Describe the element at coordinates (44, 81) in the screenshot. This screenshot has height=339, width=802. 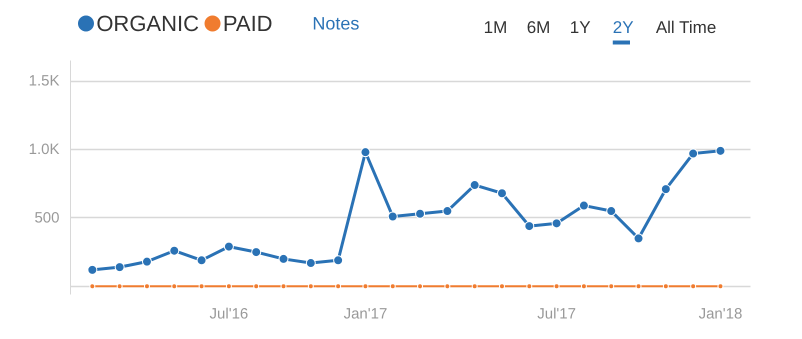
I see `y-tick-label: 1.5K` at that location.